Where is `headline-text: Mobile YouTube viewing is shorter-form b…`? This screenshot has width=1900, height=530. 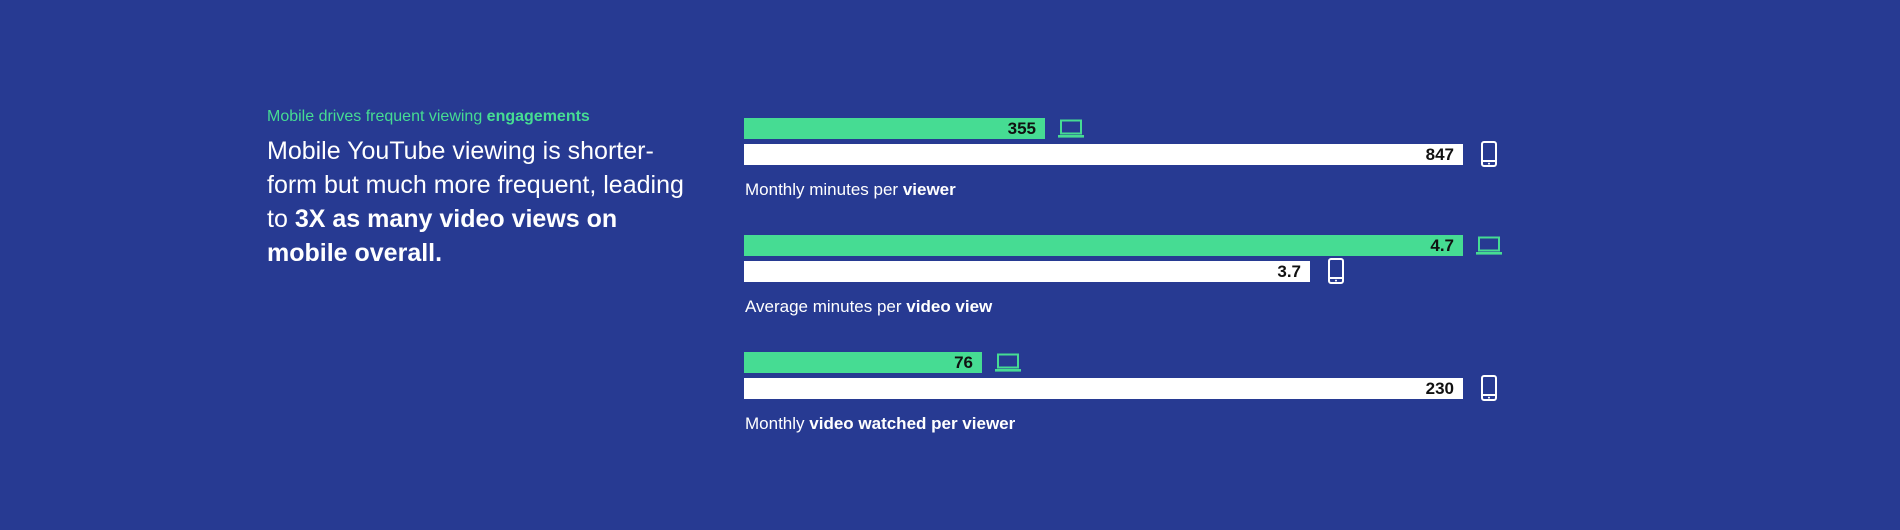
headline-text: Mobile YouTube viewing is shorter-form b… is located at coordinates (475, 185).